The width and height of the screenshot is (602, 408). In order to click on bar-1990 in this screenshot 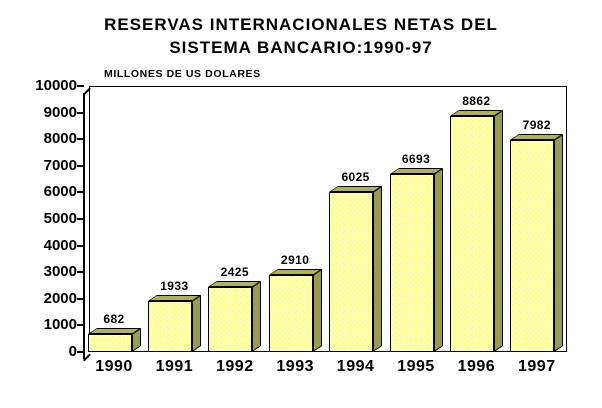, I will do `click(114, 340)`.